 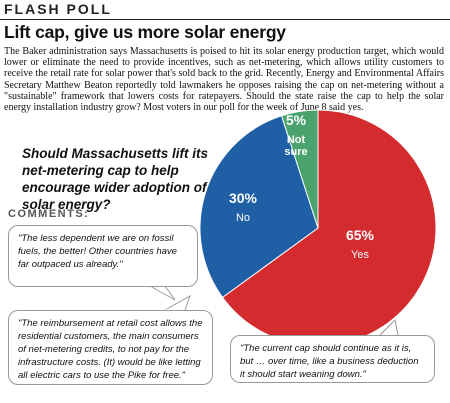 I want to click on kicker: FLASH POLL, so click(x=58, y=9).